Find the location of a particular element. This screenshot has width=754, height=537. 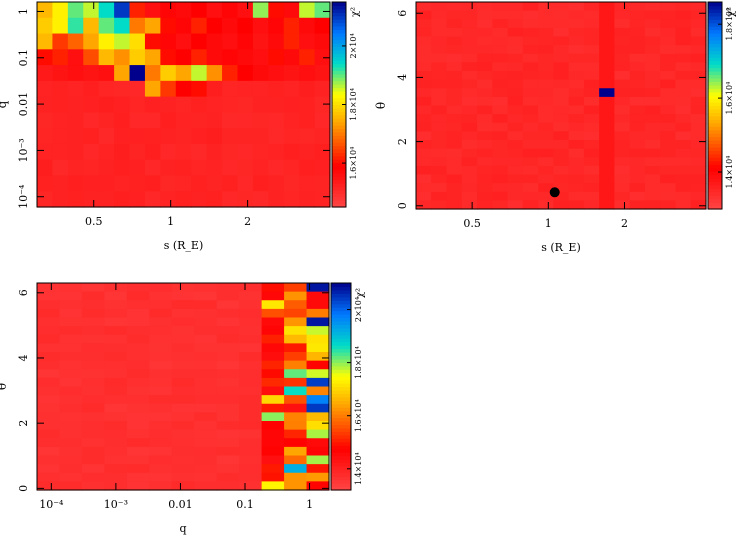

x-tick-label: 10⁻⁴ is located at coordinates (51, 504).